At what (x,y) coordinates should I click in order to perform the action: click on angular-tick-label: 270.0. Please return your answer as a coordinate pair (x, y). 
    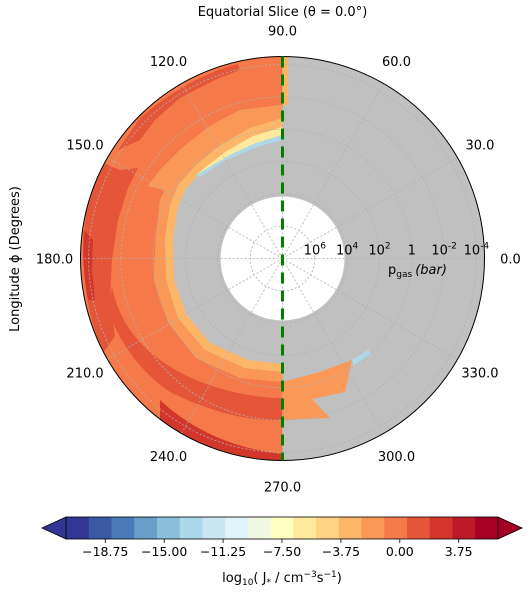
    Looking at the image, I should click on (282, 488).